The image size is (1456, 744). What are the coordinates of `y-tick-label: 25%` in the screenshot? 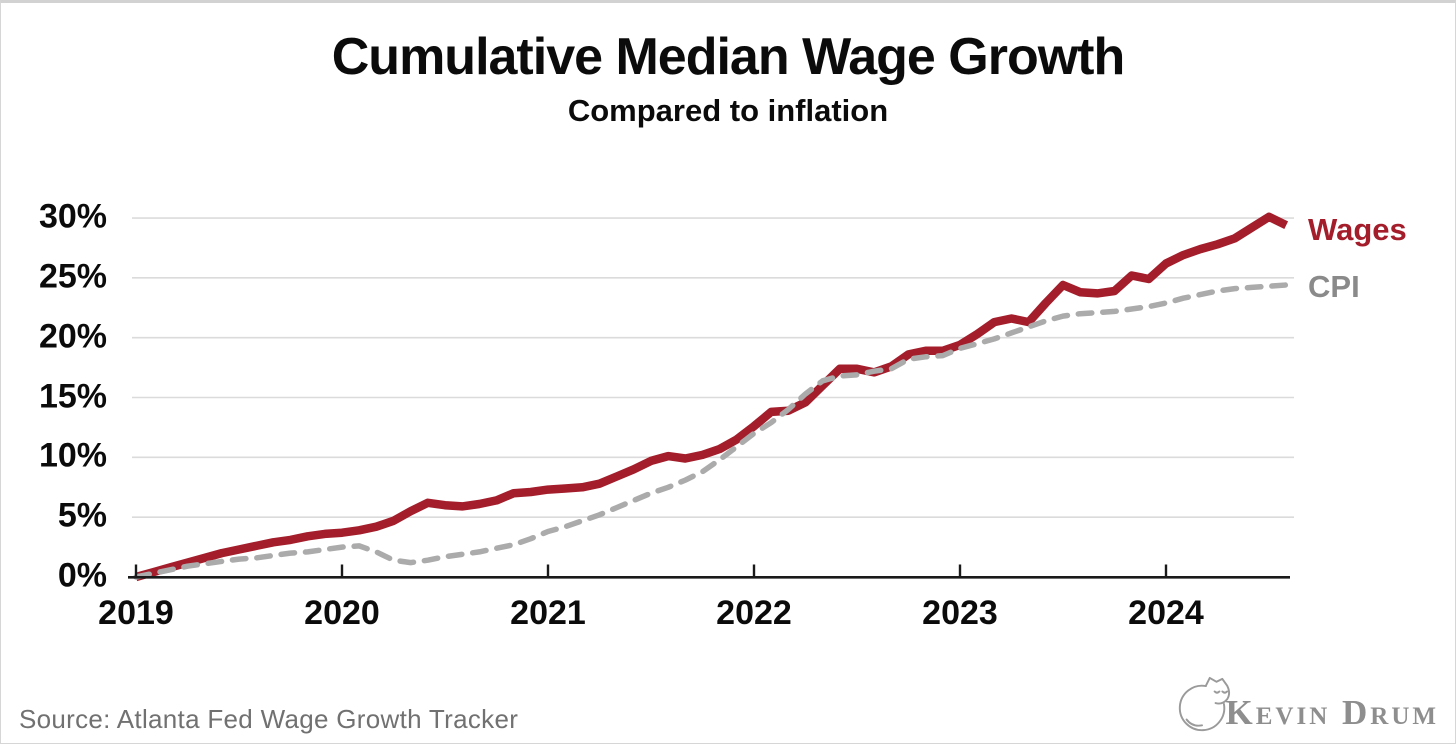 It's located at (72, 276).